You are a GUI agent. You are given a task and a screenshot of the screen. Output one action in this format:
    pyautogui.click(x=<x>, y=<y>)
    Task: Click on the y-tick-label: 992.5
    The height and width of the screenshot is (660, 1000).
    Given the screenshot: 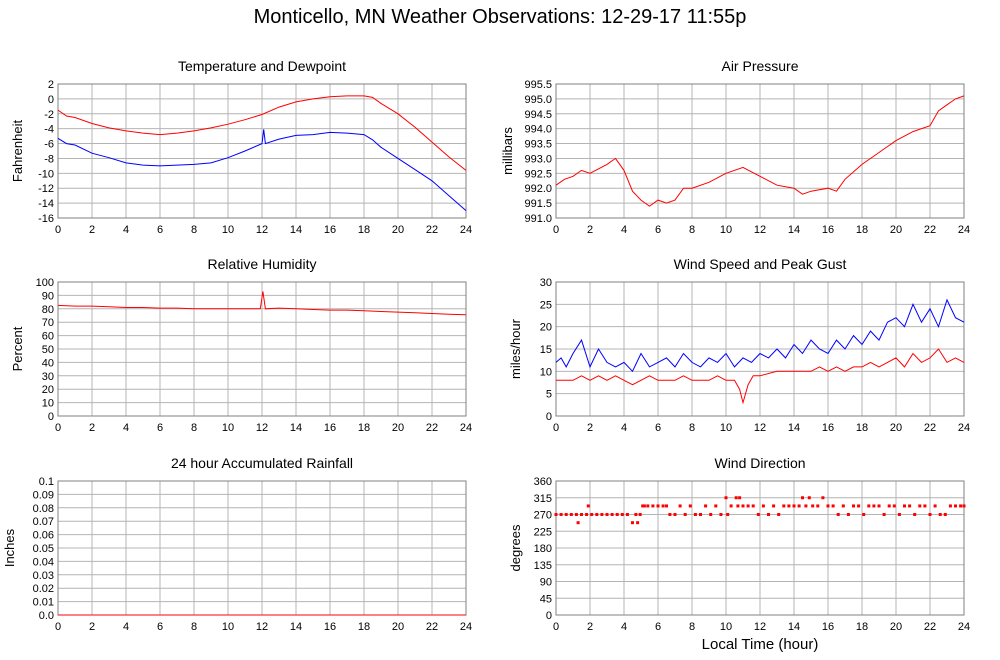 What is the action you would take?
    pyautogui.click(x=538, y=174)
    